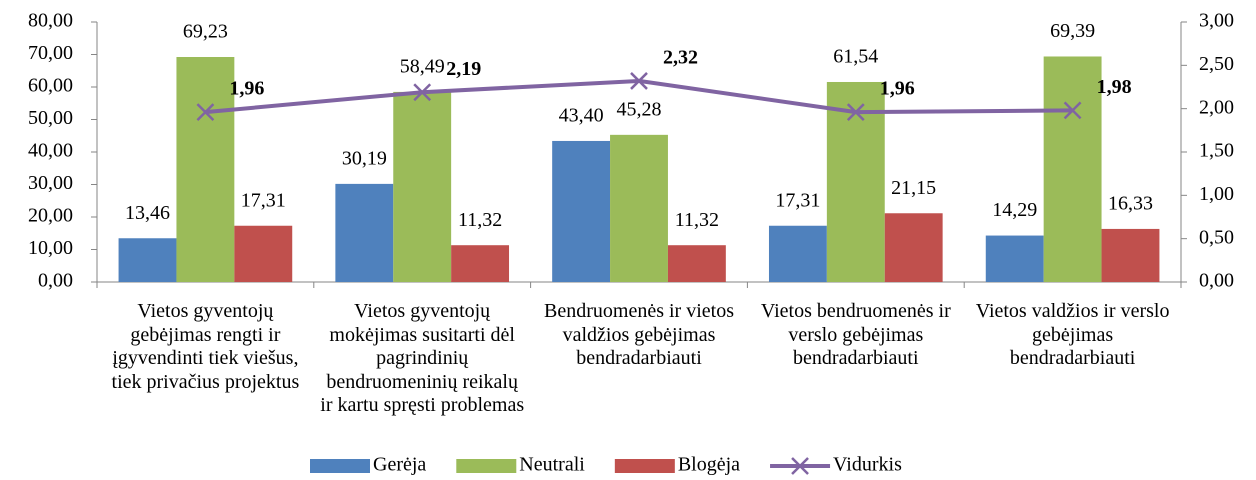 Image resolution: width=1256 pixels, height=480 pixels. Describe the element at coordinates (552, 465) in the screenshot. I see `legend-label: Neutrali` at that location.